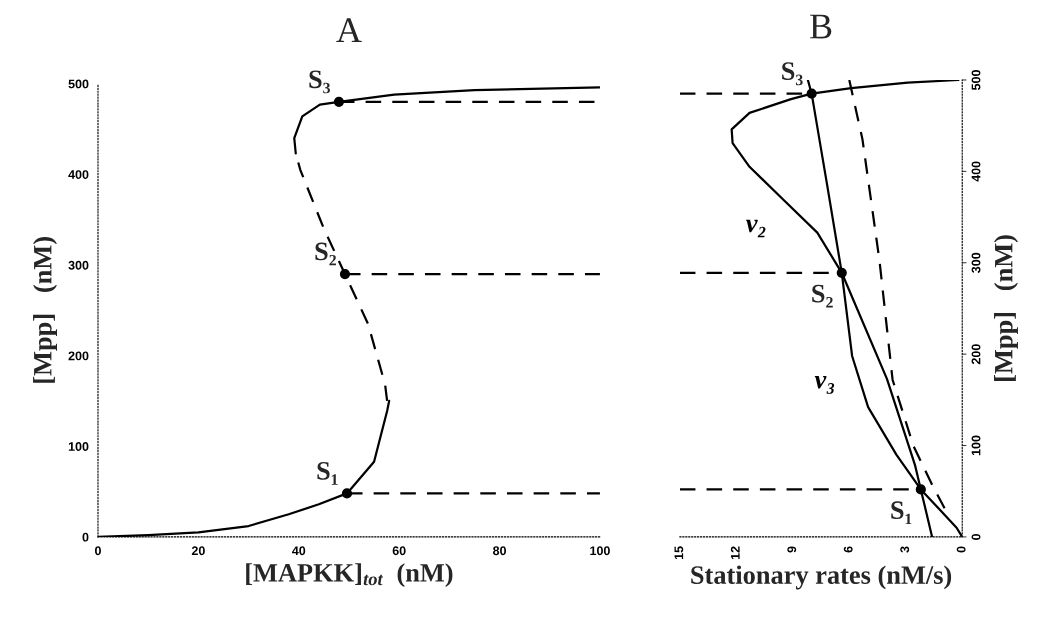 Image resolution: width=1038 pixels, height=620 pixels. I want to click on x-tick-label: 3, so click(905, 549).